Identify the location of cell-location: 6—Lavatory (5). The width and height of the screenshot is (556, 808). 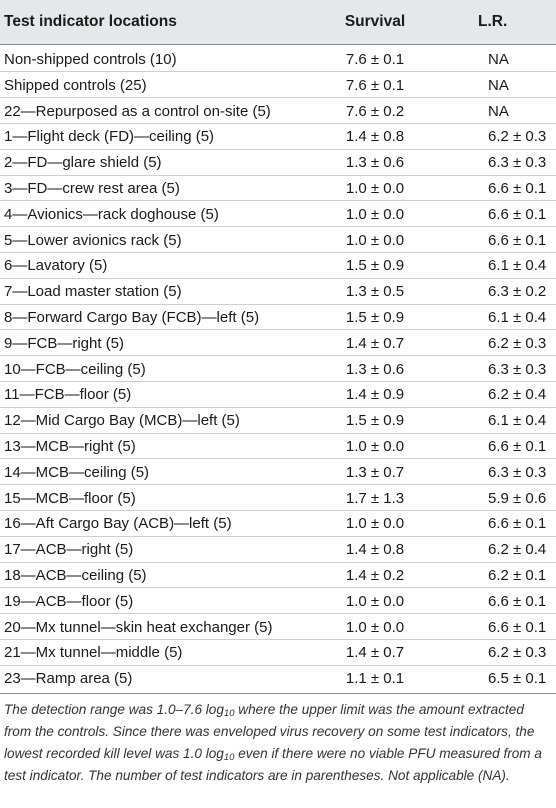
(56, 266).